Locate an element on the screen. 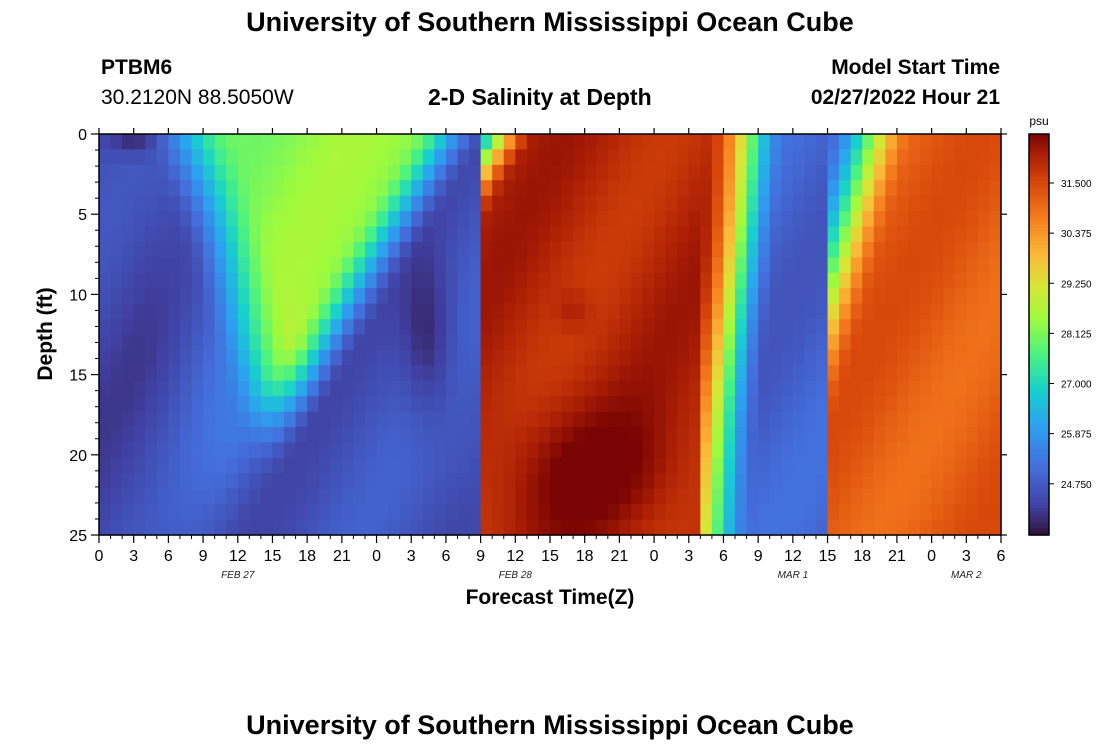 The image size is (1100, 750). model-start-value: 02/27/2022 Hour 21 is located at coordinates (905, 97).